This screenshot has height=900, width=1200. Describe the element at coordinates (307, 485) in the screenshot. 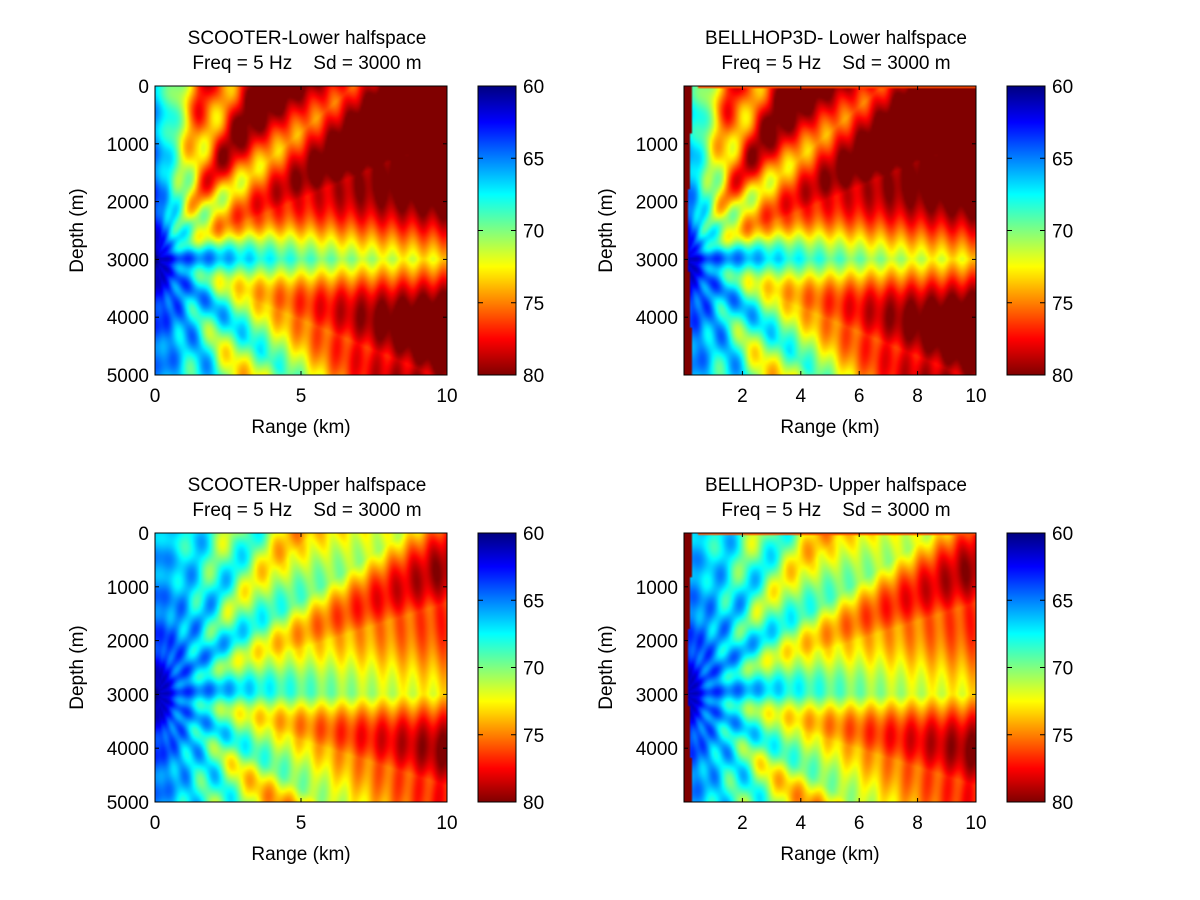

I see `chart-title: SCOOTER-Upper halfspace` at that location.